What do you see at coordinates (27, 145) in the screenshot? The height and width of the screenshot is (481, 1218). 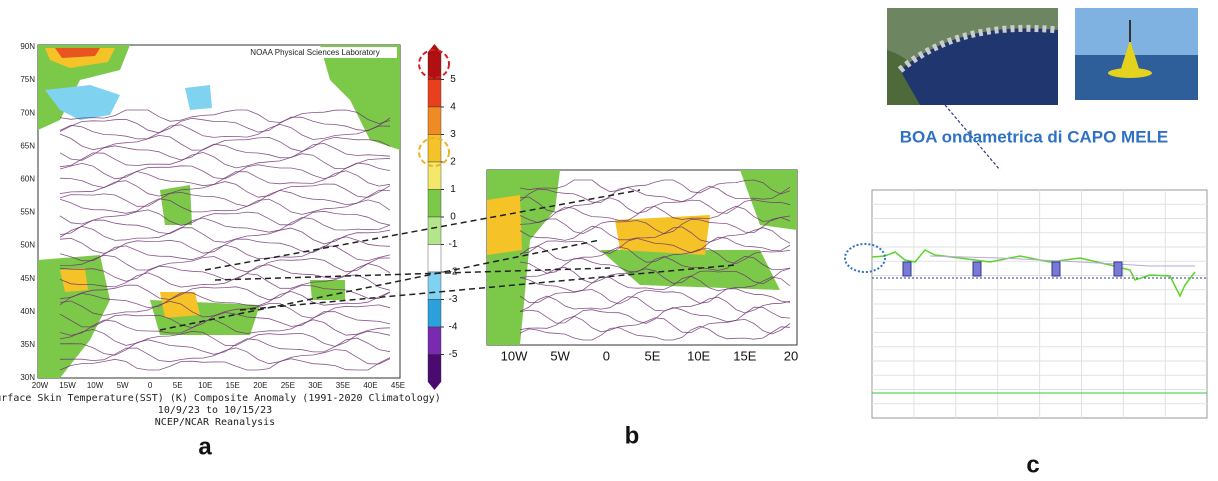 I see `lat-label: 65N` at bounding box center [27, 145].